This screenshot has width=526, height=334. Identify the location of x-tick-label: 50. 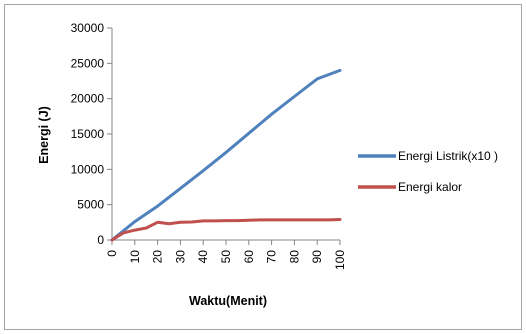
(226, 257).